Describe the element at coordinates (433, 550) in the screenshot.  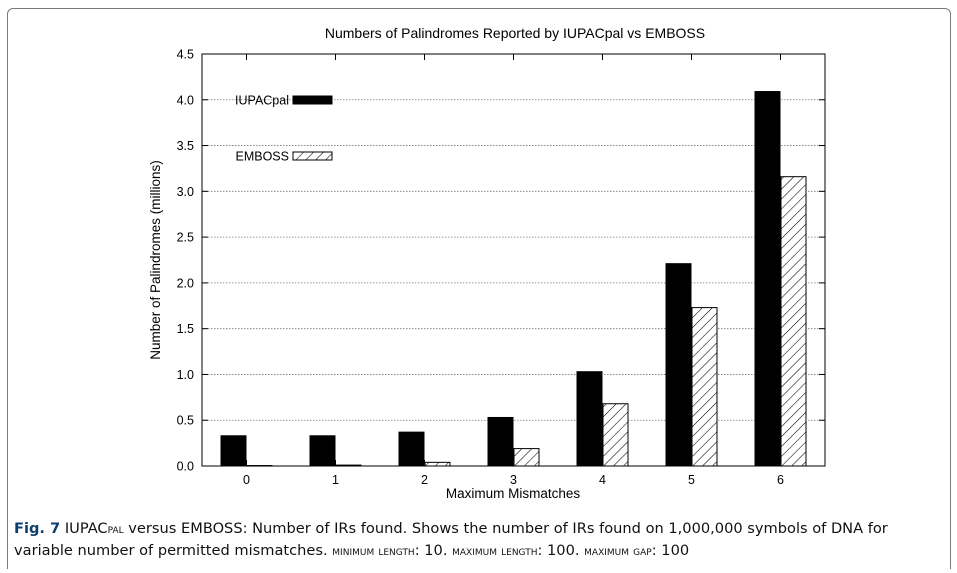
I see `caption-param-value: : 10.` at that location.